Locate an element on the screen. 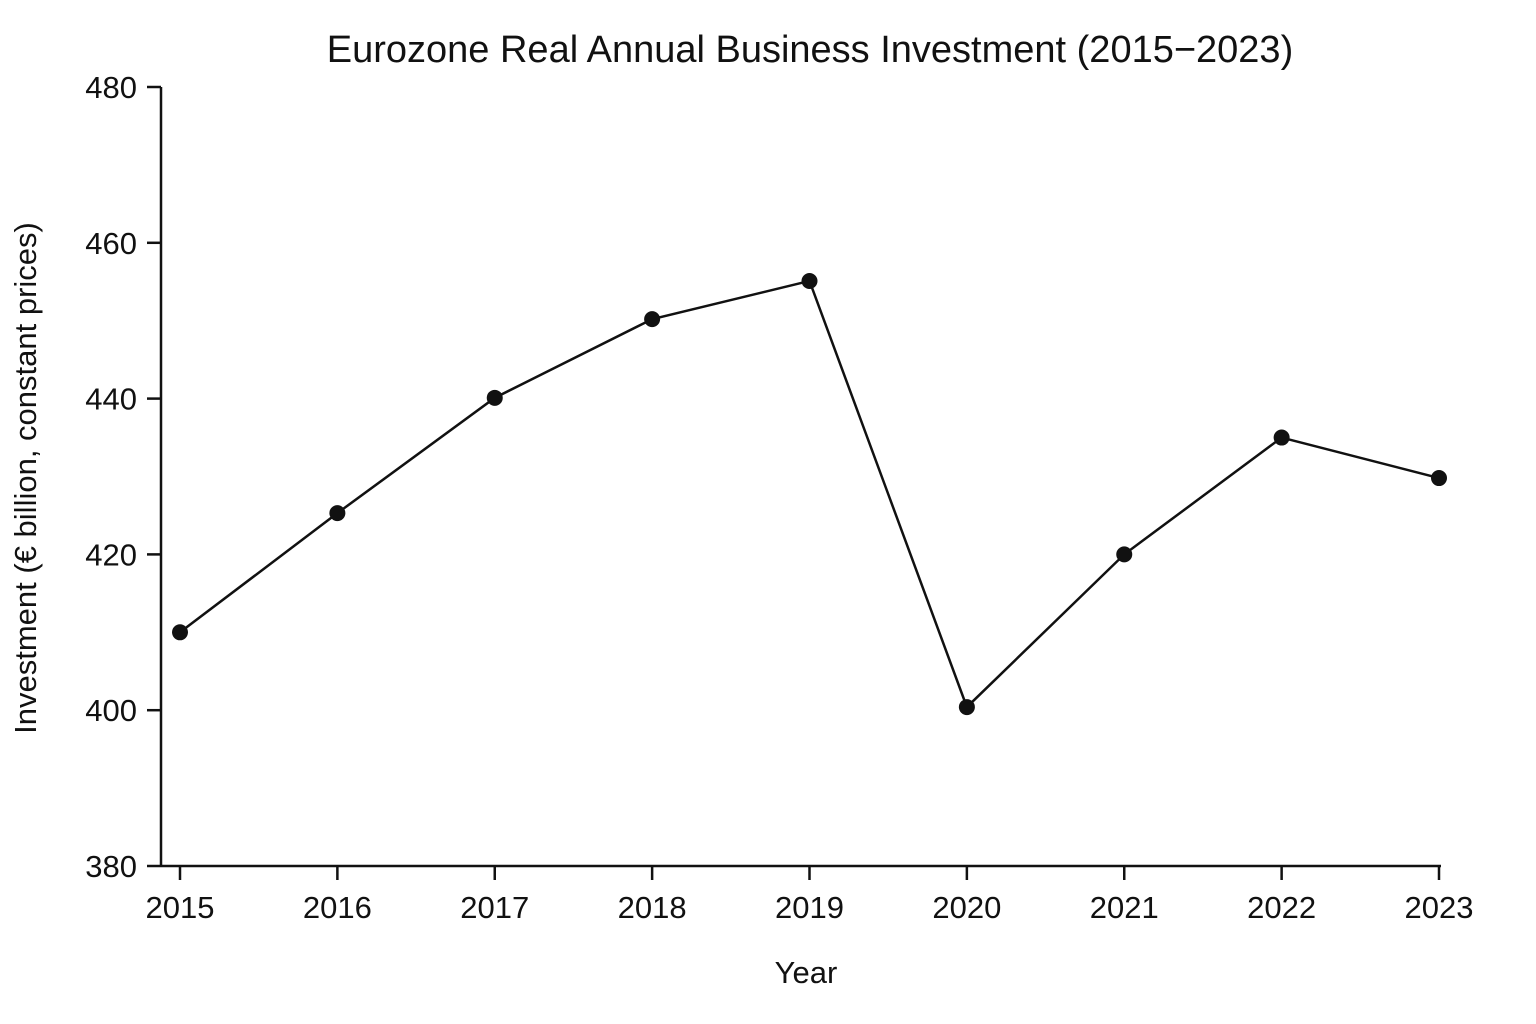 This screenshot has width=1536, height=1024. data-point-2020 is located at coordinates (966, 707).